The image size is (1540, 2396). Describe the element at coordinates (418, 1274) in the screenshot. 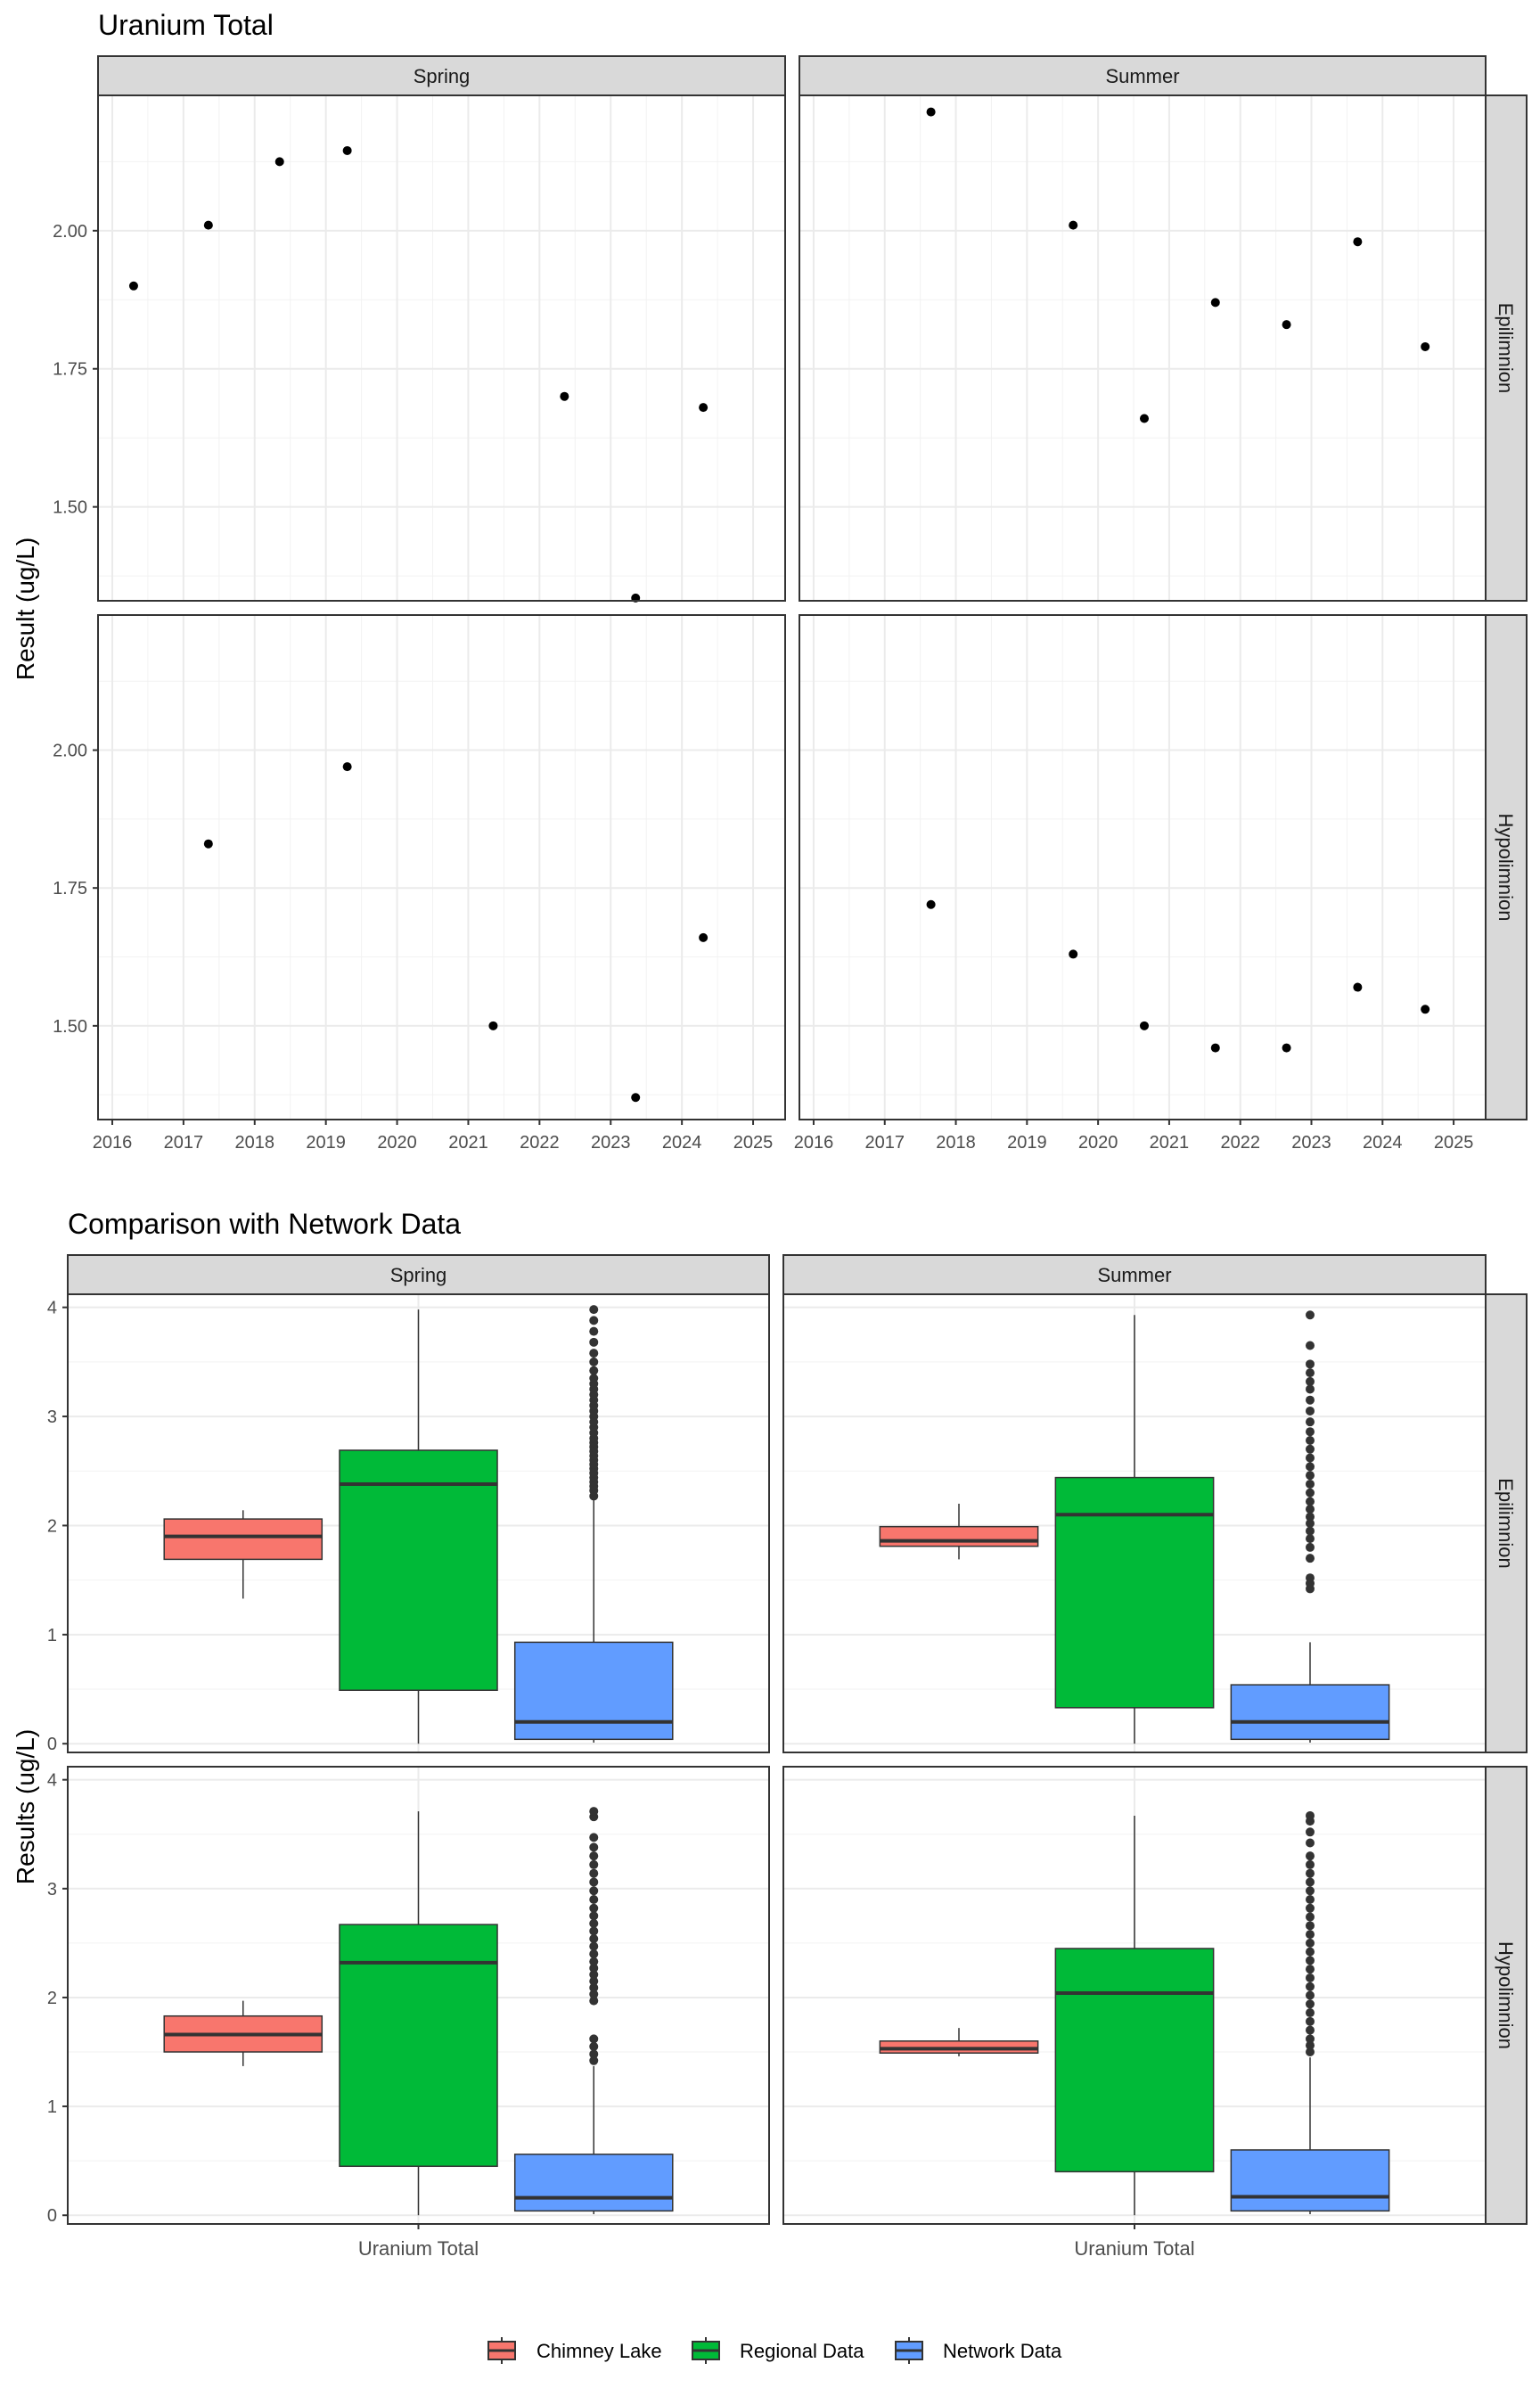

I see `chart2-strip-spring: Spring` at that location.